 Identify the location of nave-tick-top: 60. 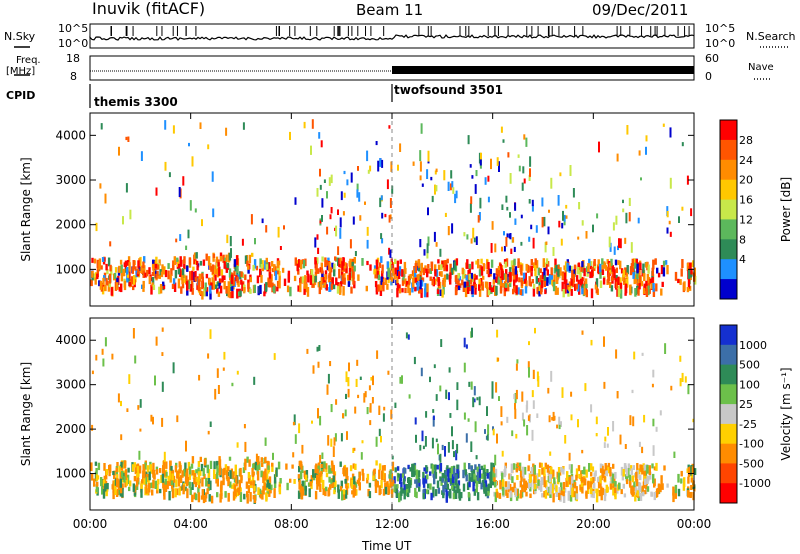
(712, 58).